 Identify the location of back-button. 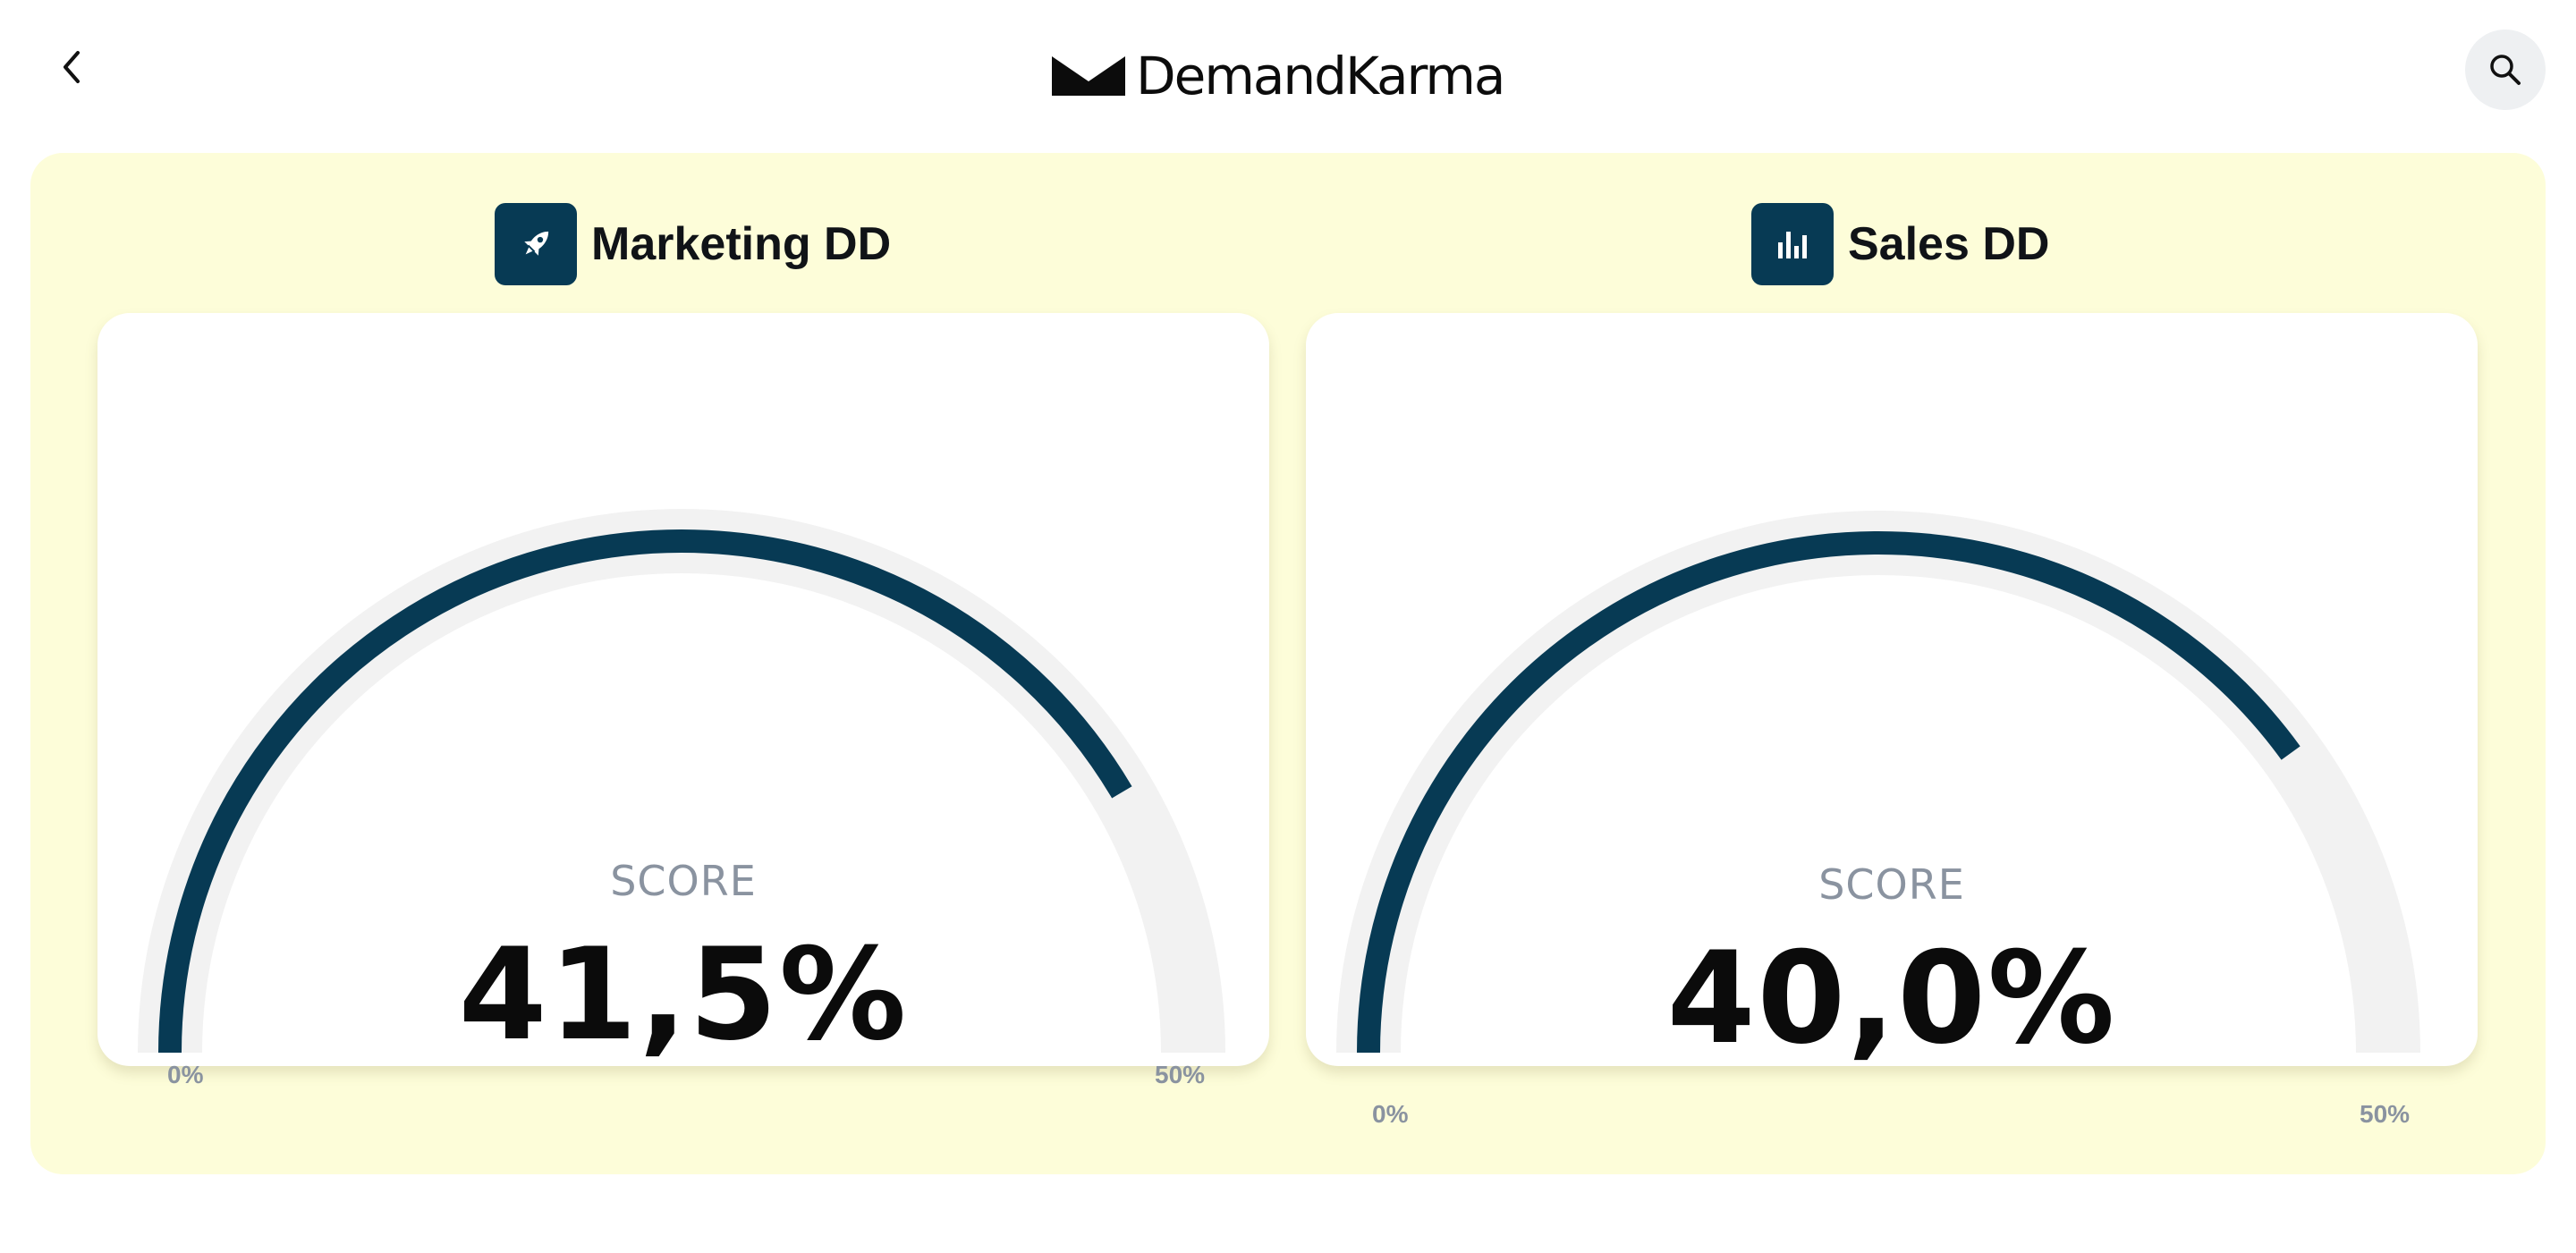
(71, 67).